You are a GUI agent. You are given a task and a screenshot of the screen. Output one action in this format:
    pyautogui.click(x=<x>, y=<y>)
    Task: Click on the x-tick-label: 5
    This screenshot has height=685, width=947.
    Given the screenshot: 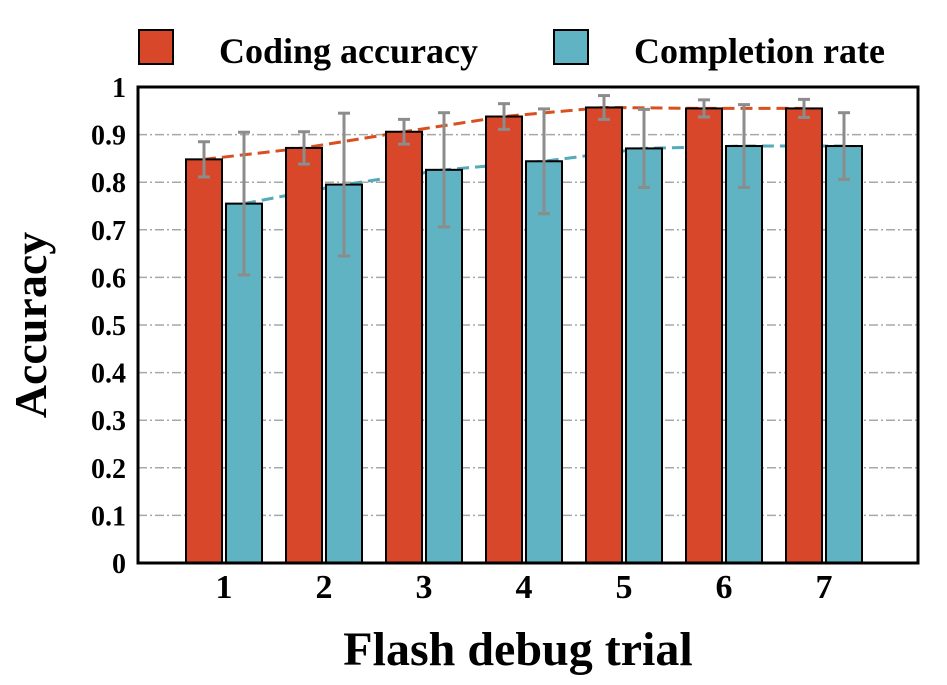 What is the action you would take?
    pyautogui.click(x=624, y=587)
    